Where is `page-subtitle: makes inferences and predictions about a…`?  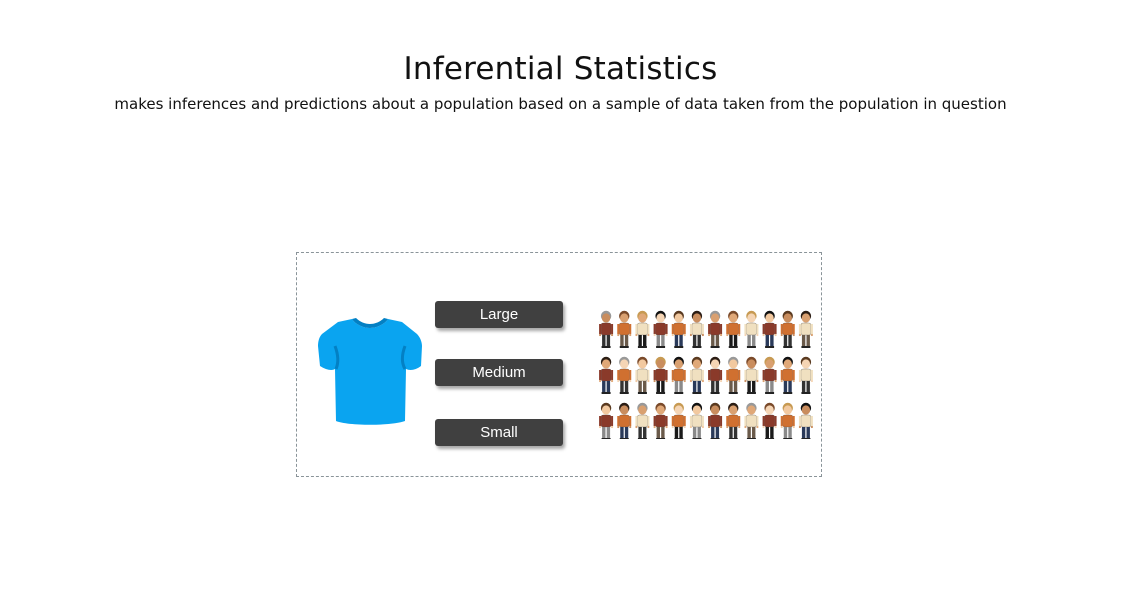
page-subtitle: makes inferences and predictions about a… is located at coordinates (560, 104).